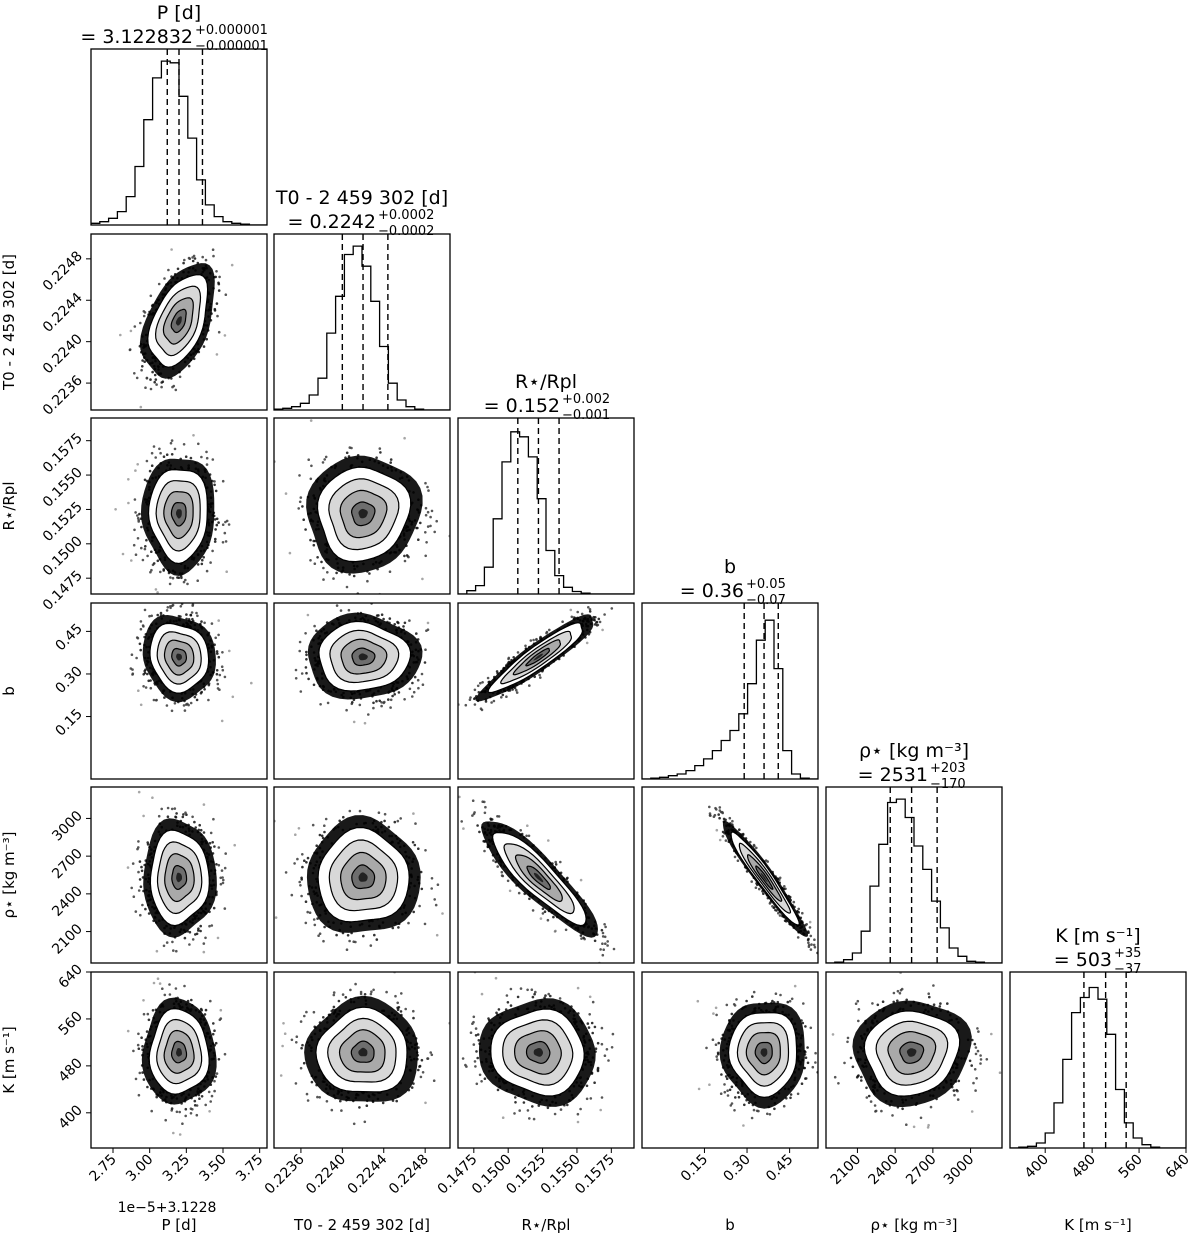 This screenshot has width=1200, height=1237. What do you see at coordinates (136, 37) in the screenshot?
I see `title-value-P: = 3.122832` at bounding box center [136, 37].